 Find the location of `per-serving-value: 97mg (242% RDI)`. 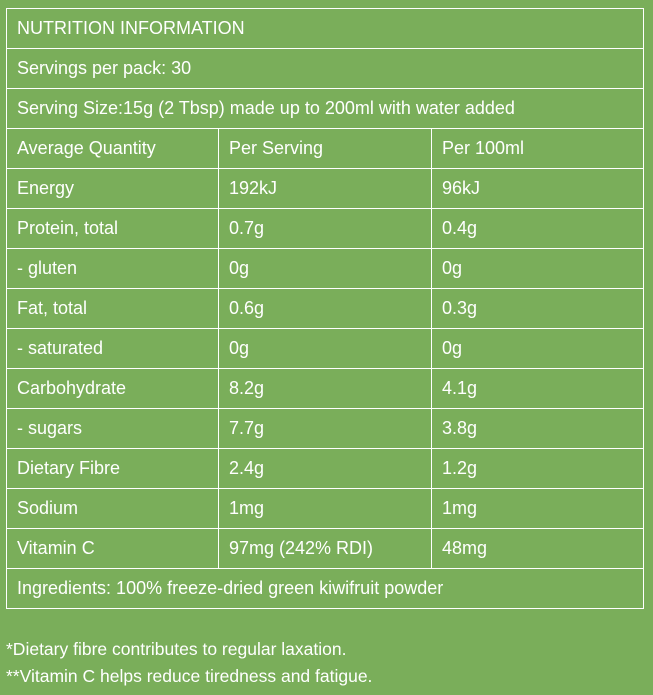

per-serving-value: 97mg (242% RDI) is located at coordinates (325, 548).